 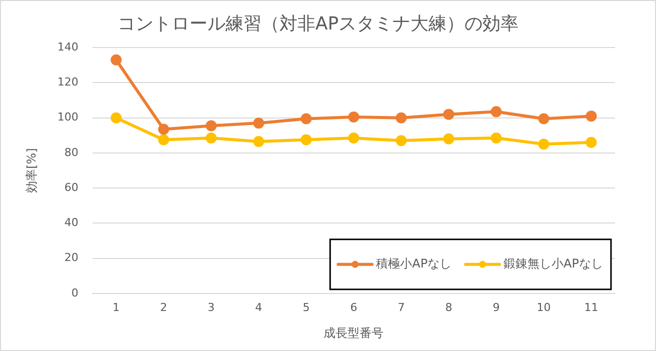 I want to click on x-tick-label: 8, so click(x=448, y=307).